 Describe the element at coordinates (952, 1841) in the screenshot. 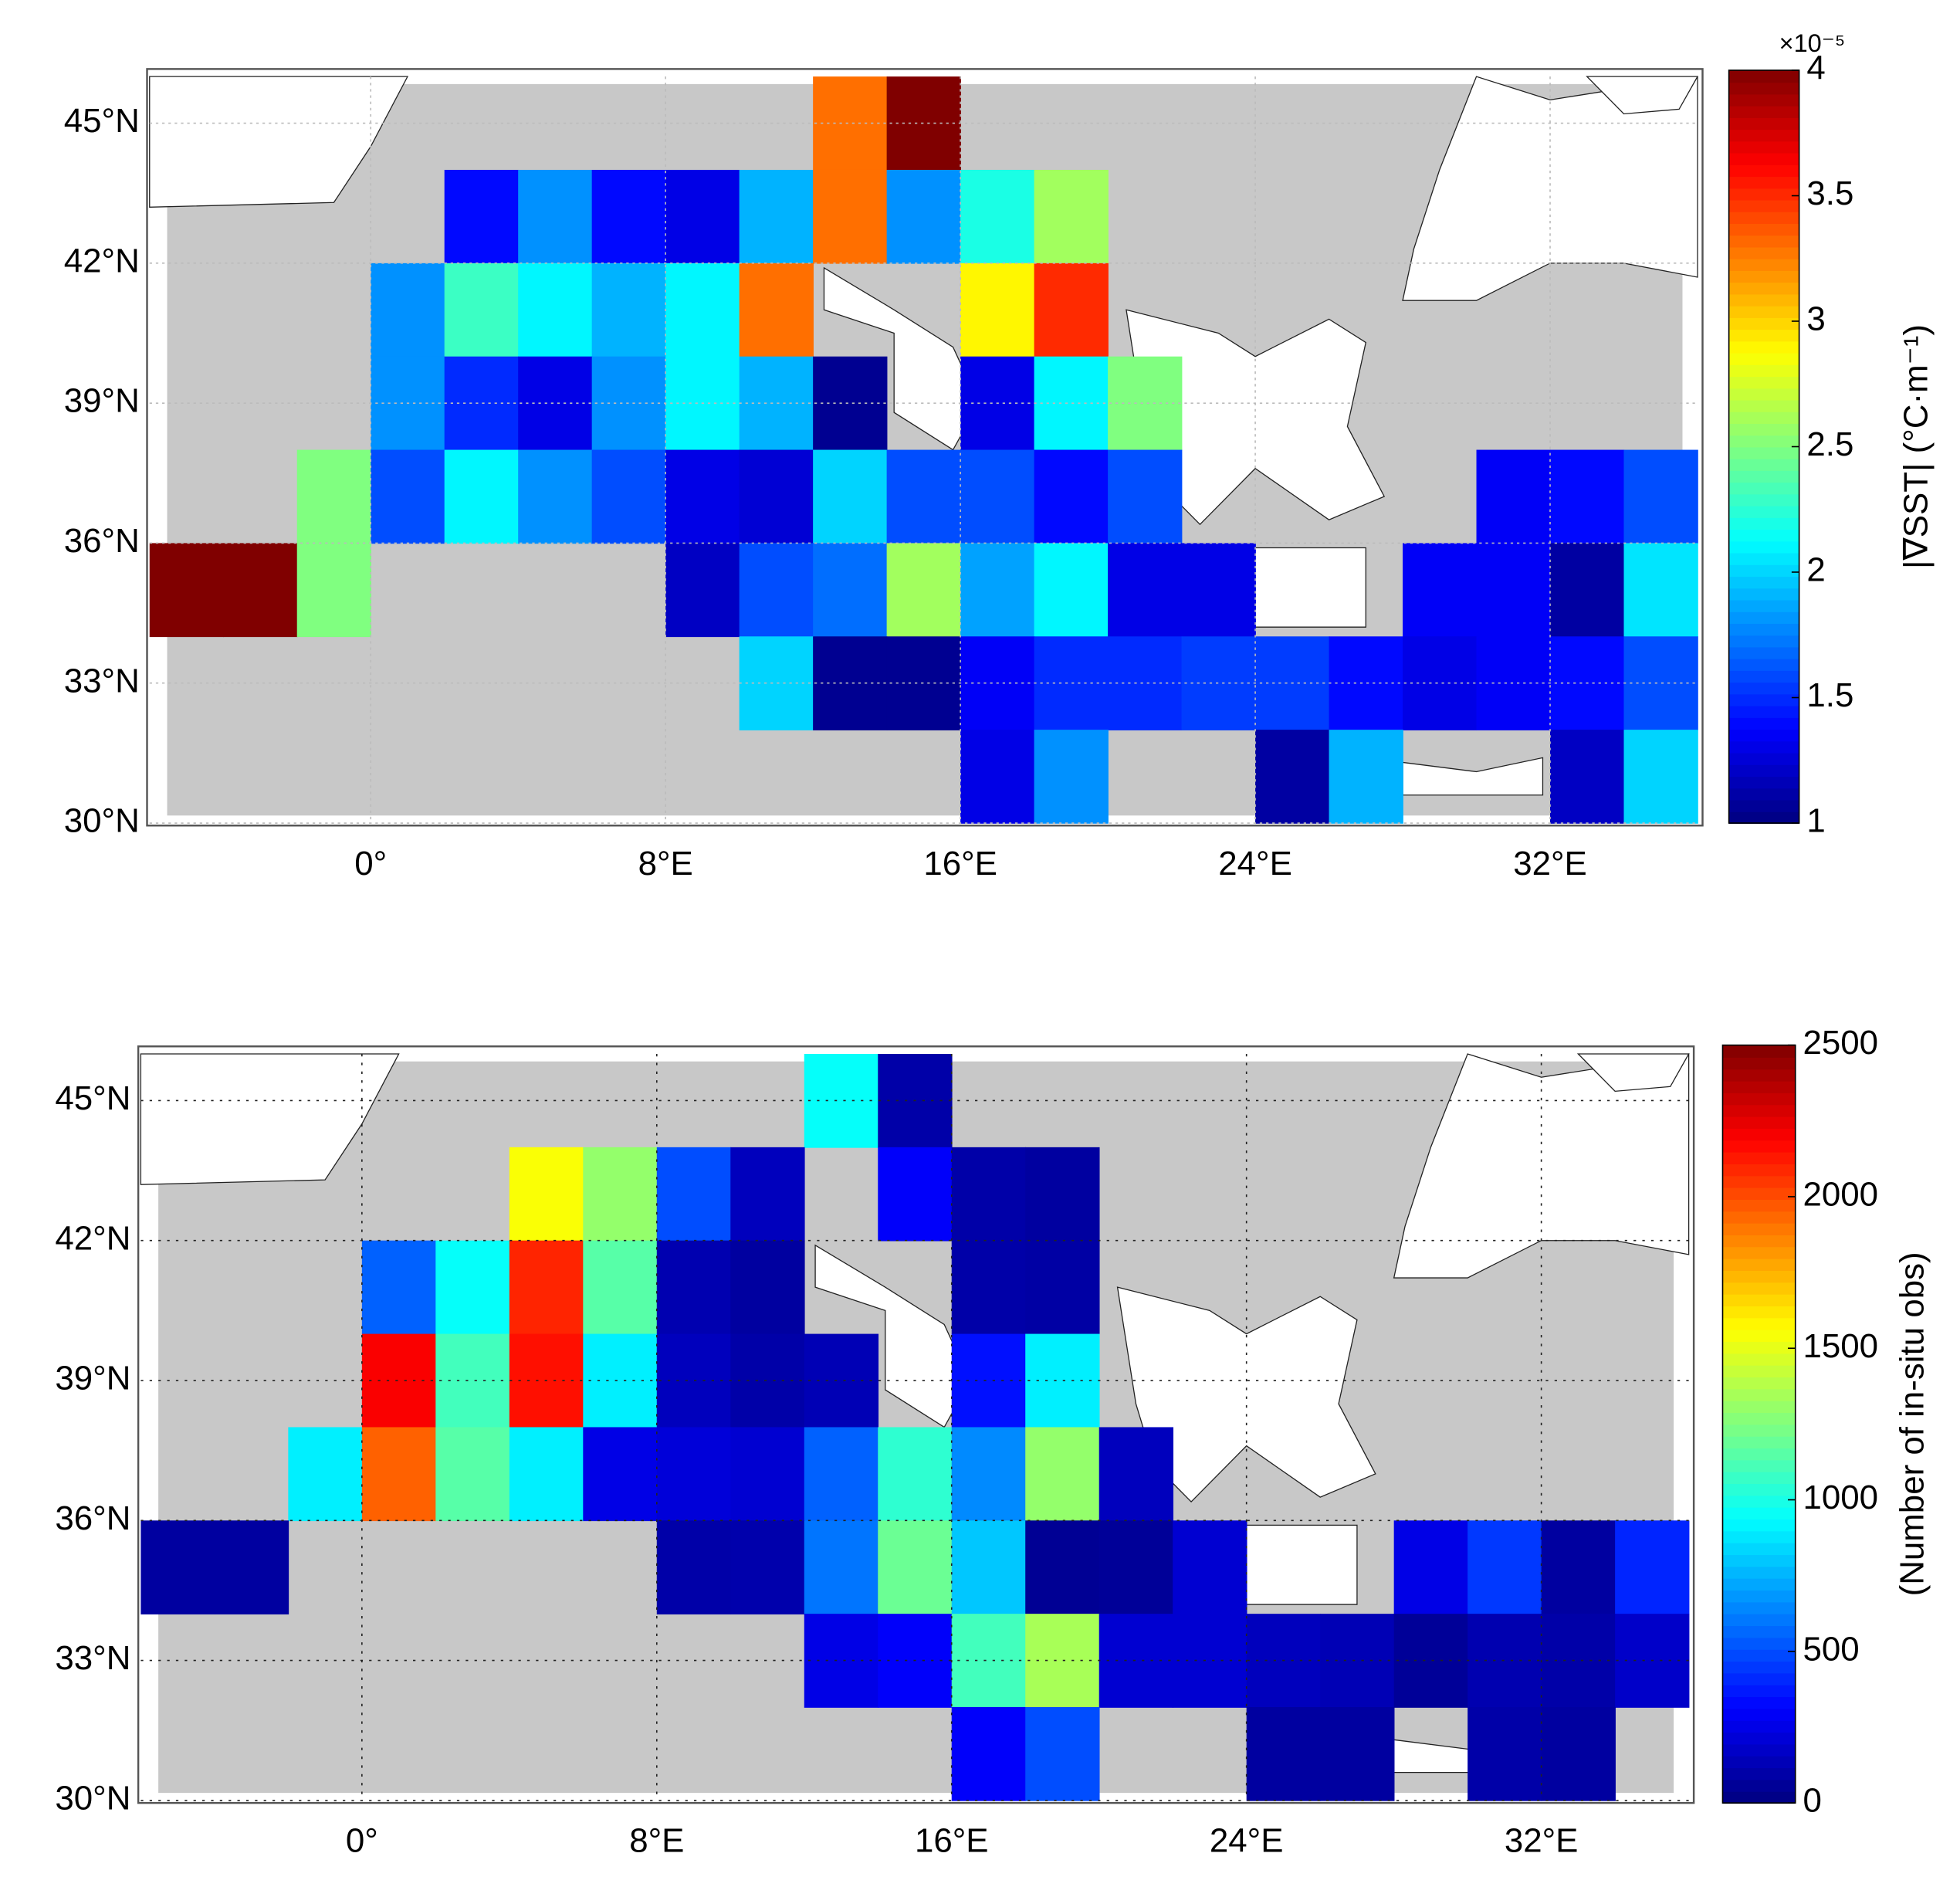

I see `x-tick-label: 16°E` at that location.